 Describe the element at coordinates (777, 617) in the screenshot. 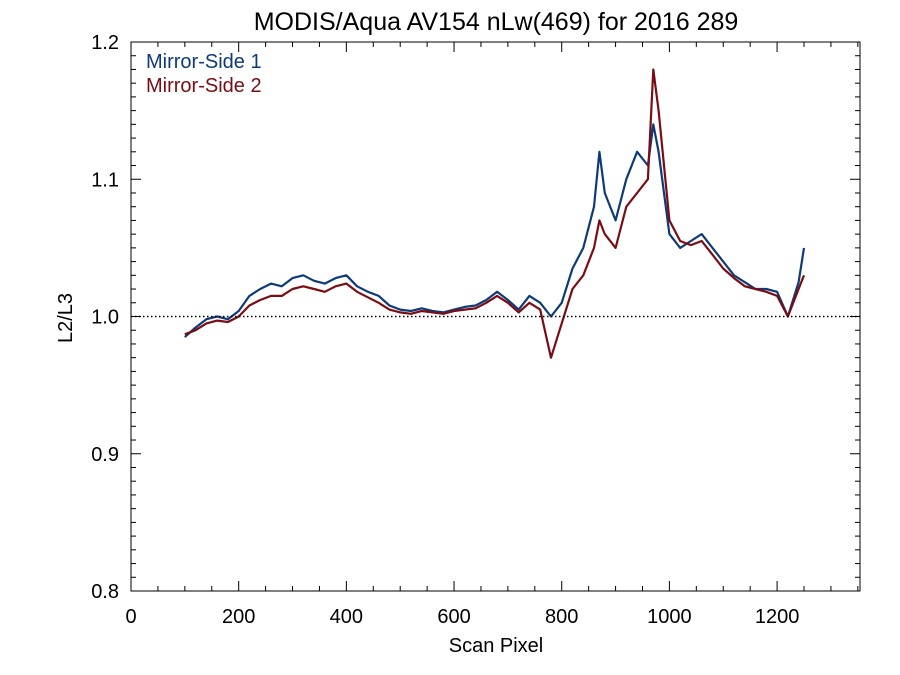

I see `x-tick-label: 1200` at that location.